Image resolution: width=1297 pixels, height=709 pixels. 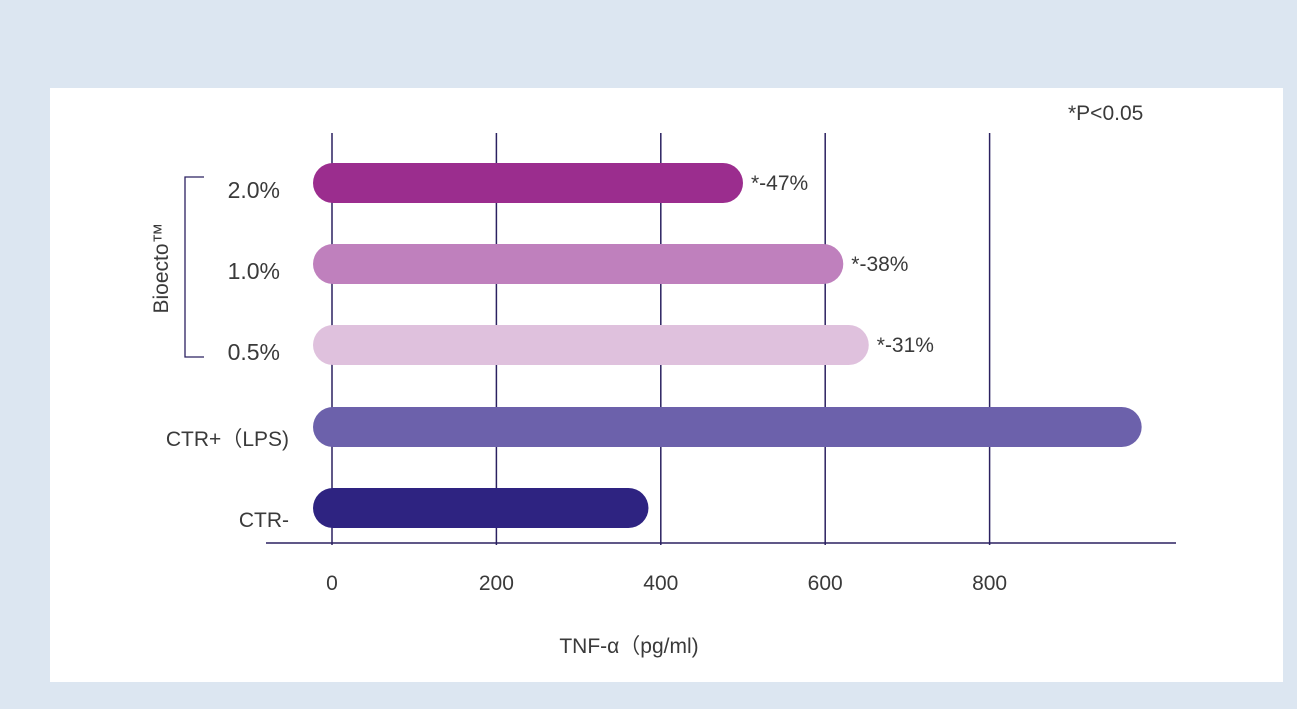 I want to click on data-label: *-31%, so click(x=905, y=345).